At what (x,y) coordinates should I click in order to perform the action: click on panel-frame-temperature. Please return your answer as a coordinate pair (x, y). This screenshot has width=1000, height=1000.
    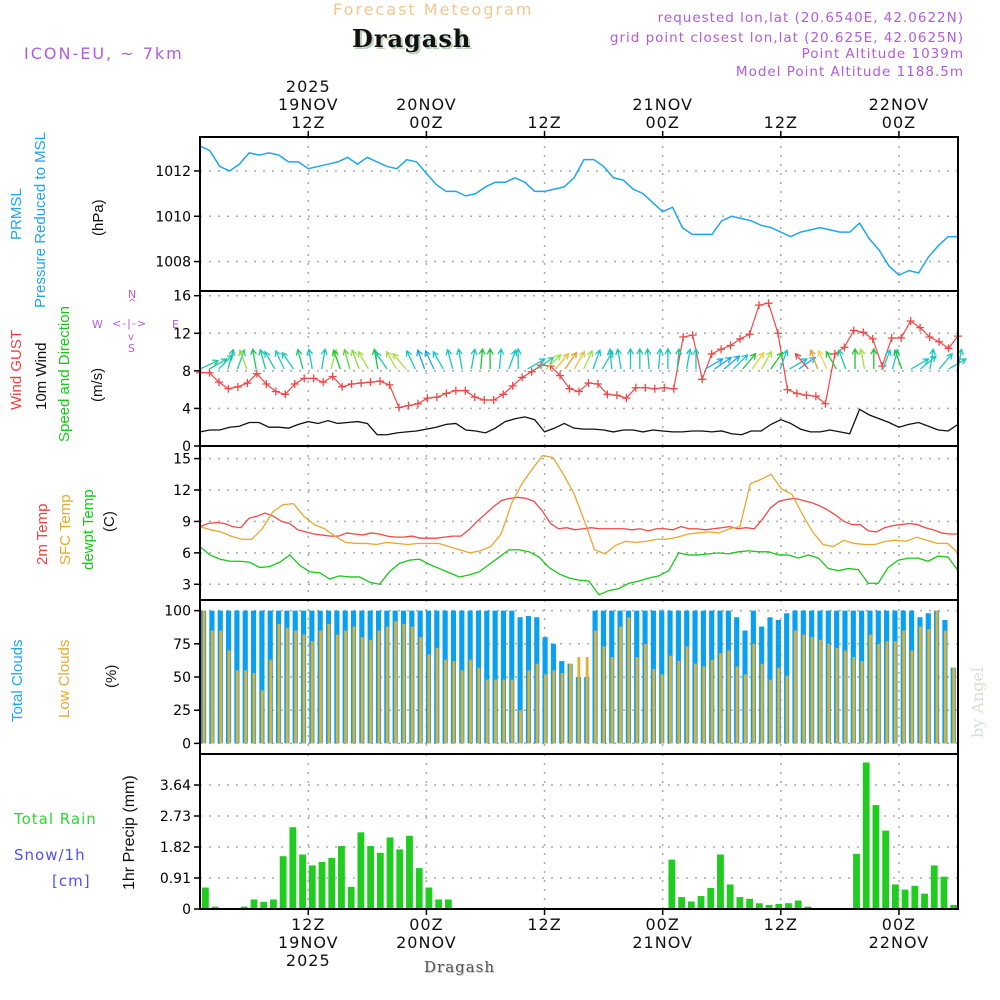
    Looking at the image, I should click on (579, 523).